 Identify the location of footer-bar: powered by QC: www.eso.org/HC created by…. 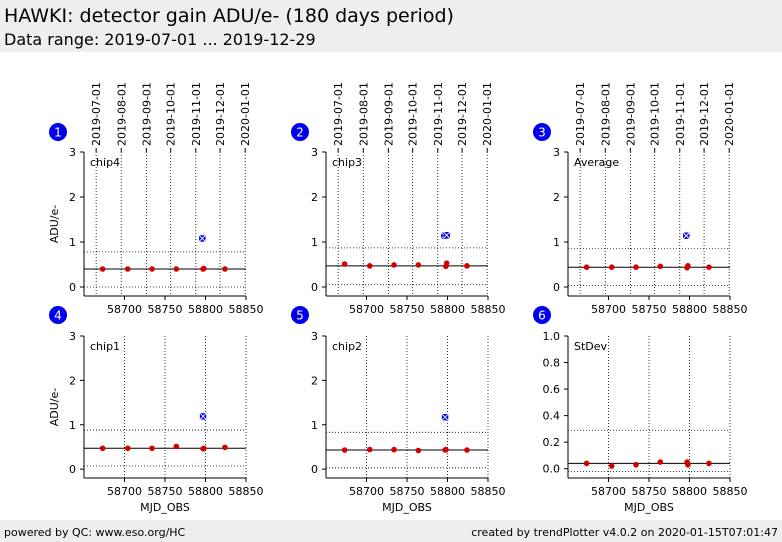
(391, 531).